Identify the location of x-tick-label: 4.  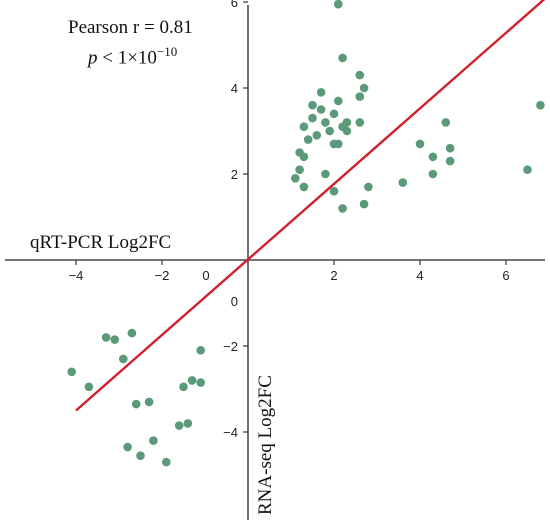
(419, 275).